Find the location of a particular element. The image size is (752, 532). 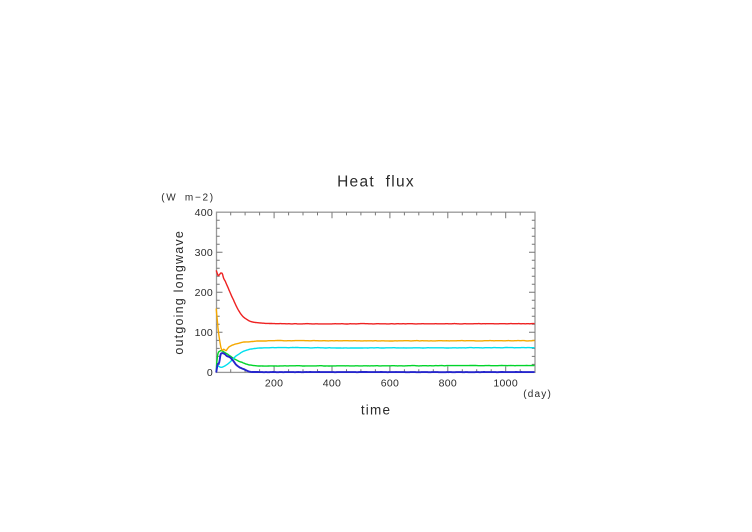

svg-text: (W m−2) is located at coordinates (188, 197).